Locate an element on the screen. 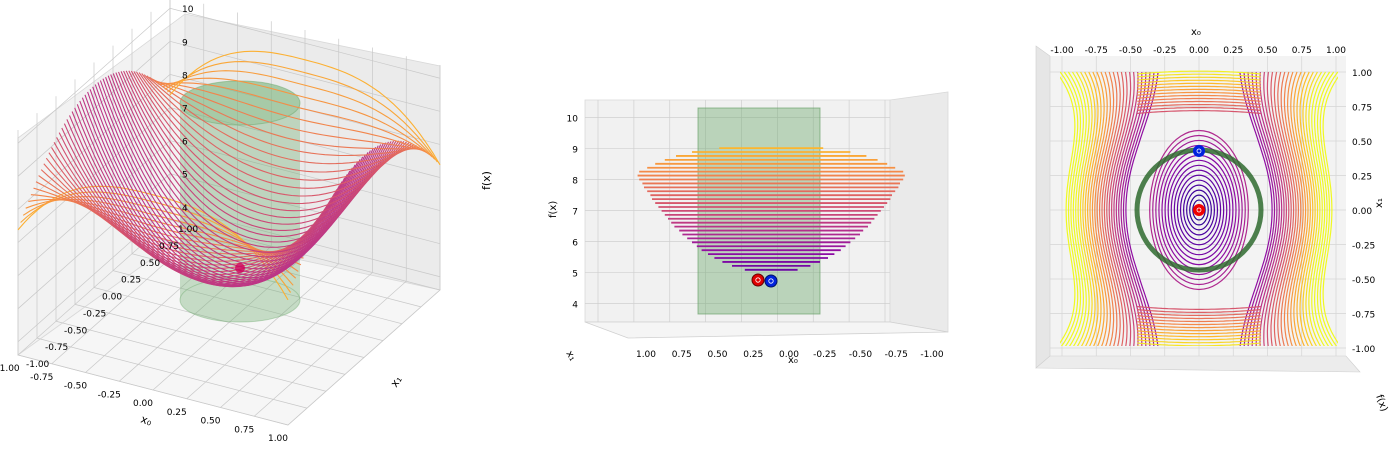  z-tick-label: 8 is located at coordinates (185, 76).